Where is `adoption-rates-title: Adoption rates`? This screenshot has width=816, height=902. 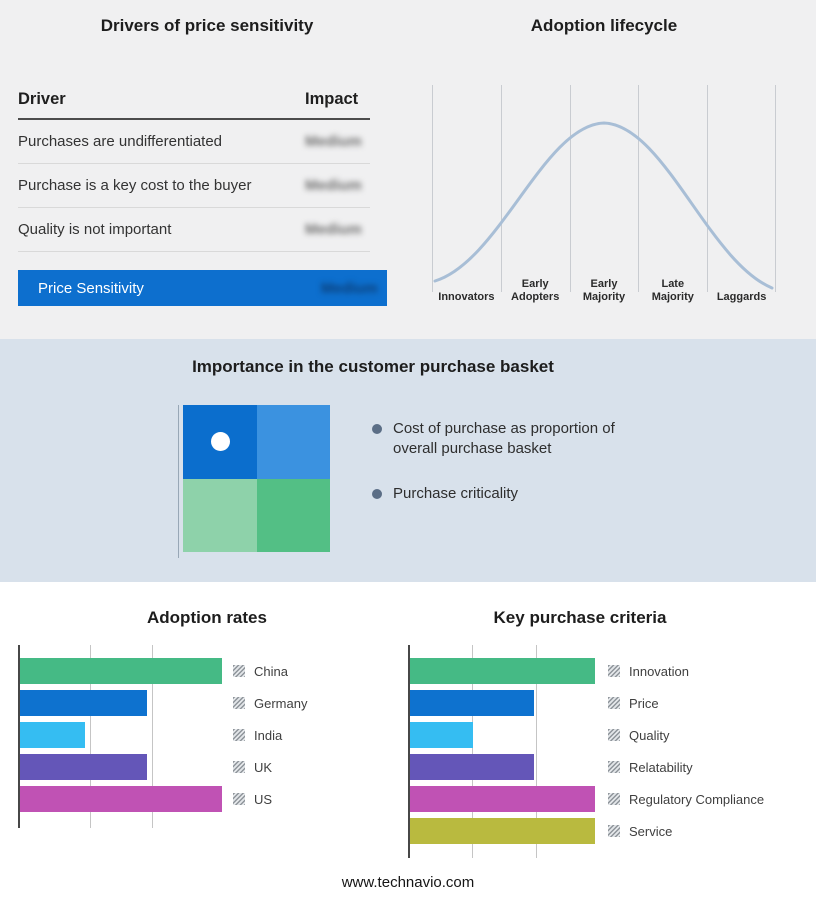 adoption-rates-title: Adoption rates is located at coordinates (207, 617).